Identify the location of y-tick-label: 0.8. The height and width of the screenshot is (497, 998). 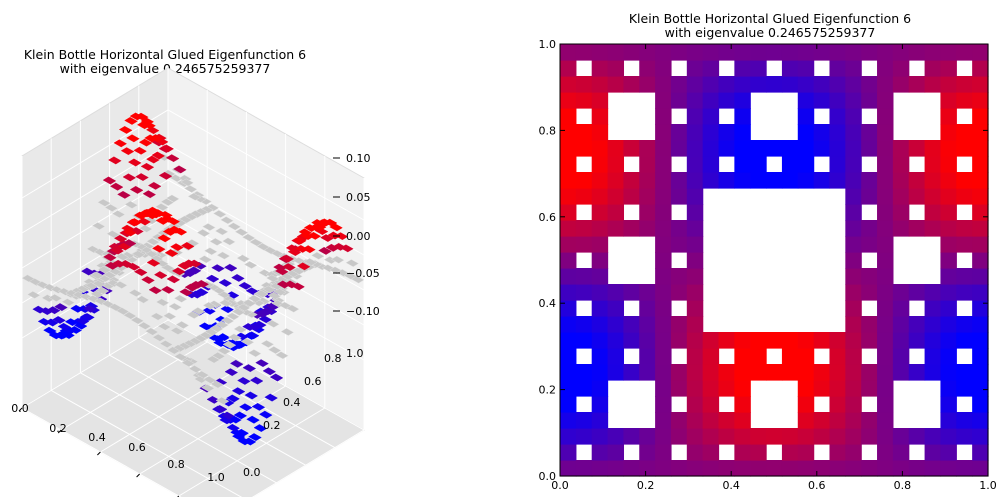
(333, 358).